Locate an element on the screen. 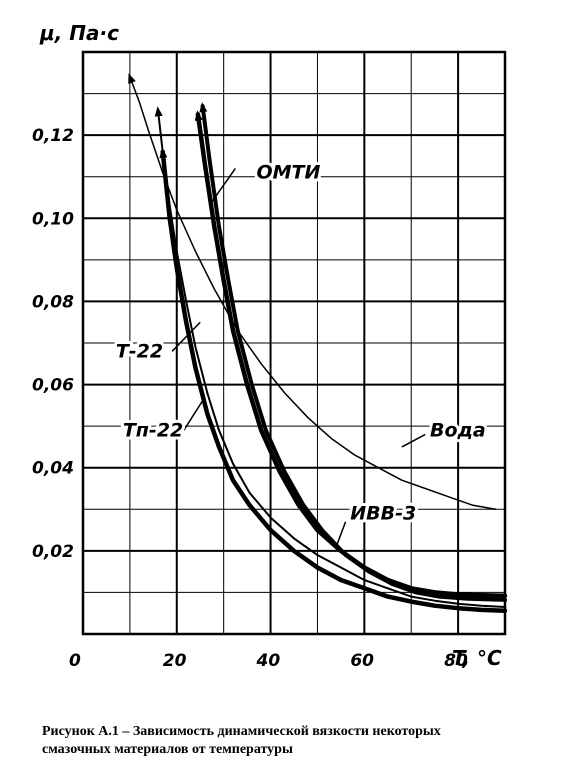 The width and height of the screenshot is (570, 782). series-label-halo: ИВВ-3 is located at coordinates (383, 513).